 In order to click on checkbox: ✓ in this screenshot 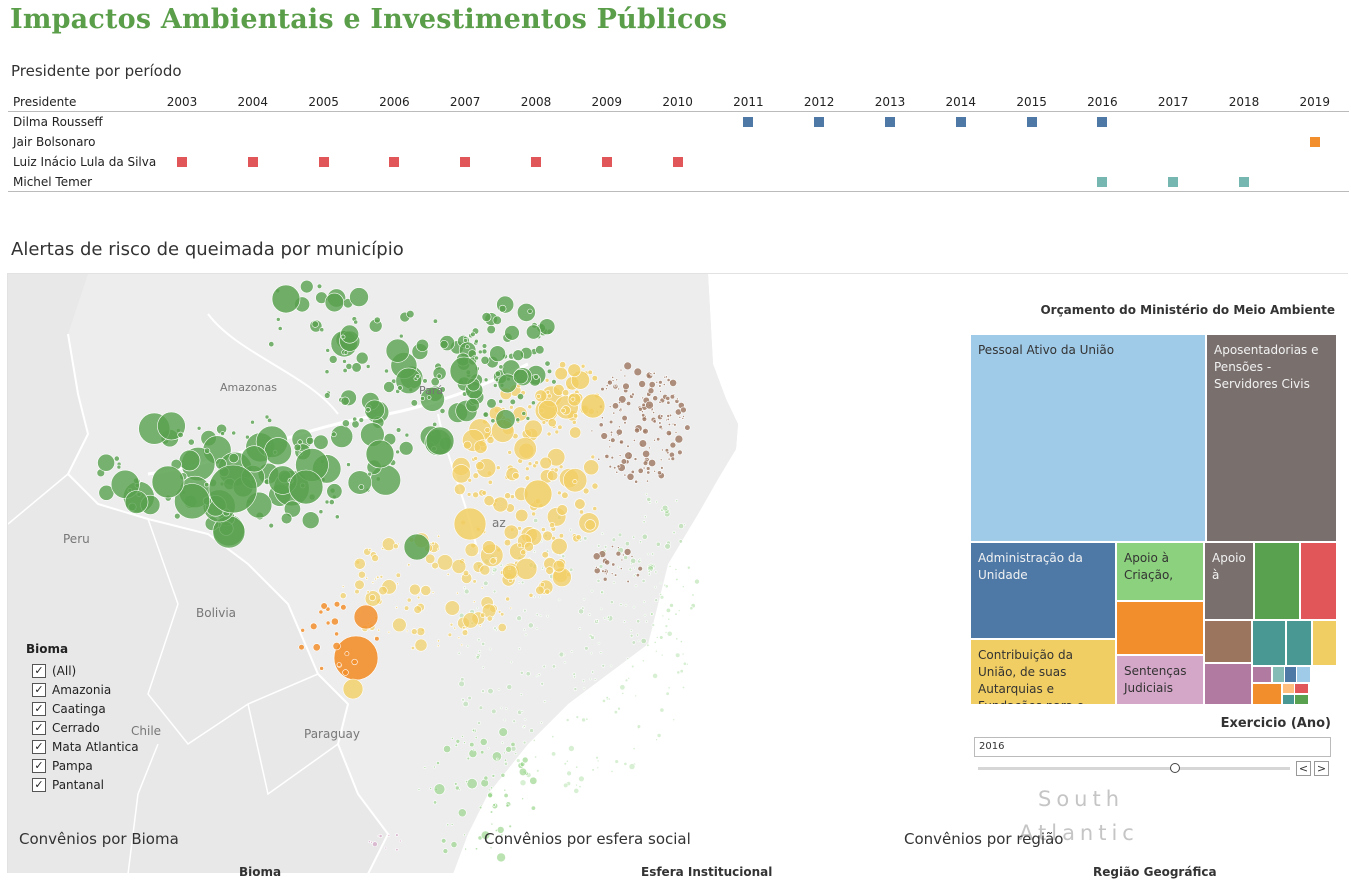, I will do `click(39, 765)`.